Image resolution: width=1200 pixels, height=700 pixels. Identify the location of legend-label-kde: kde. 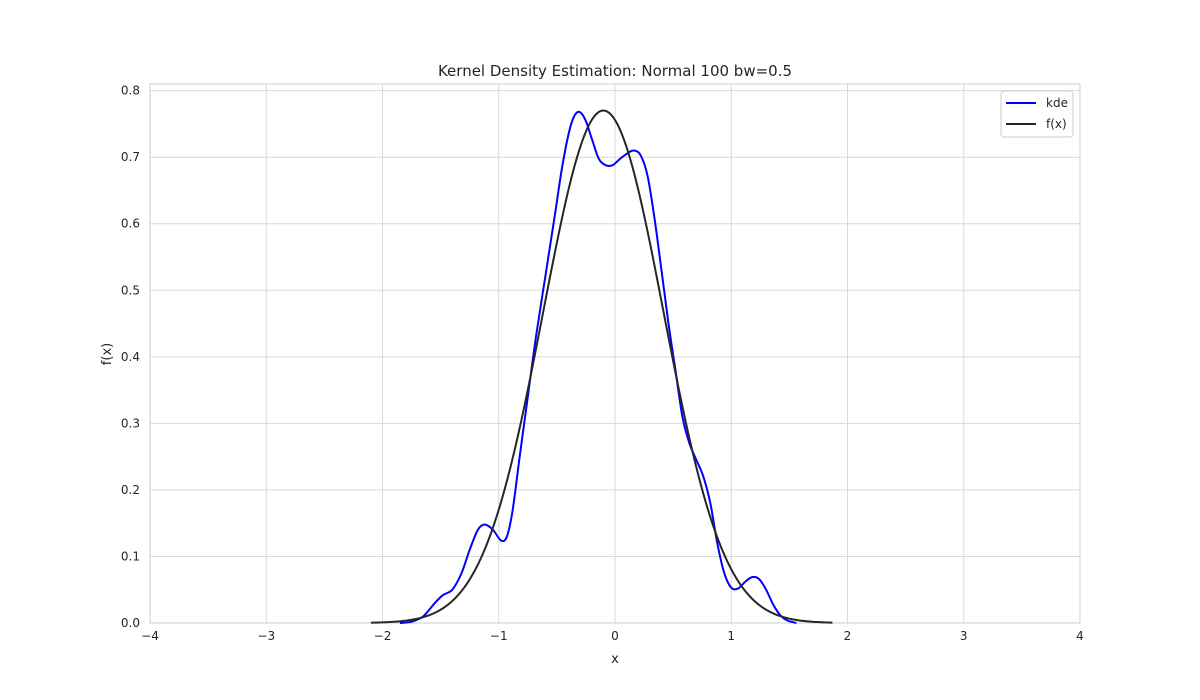
(1057, 103).